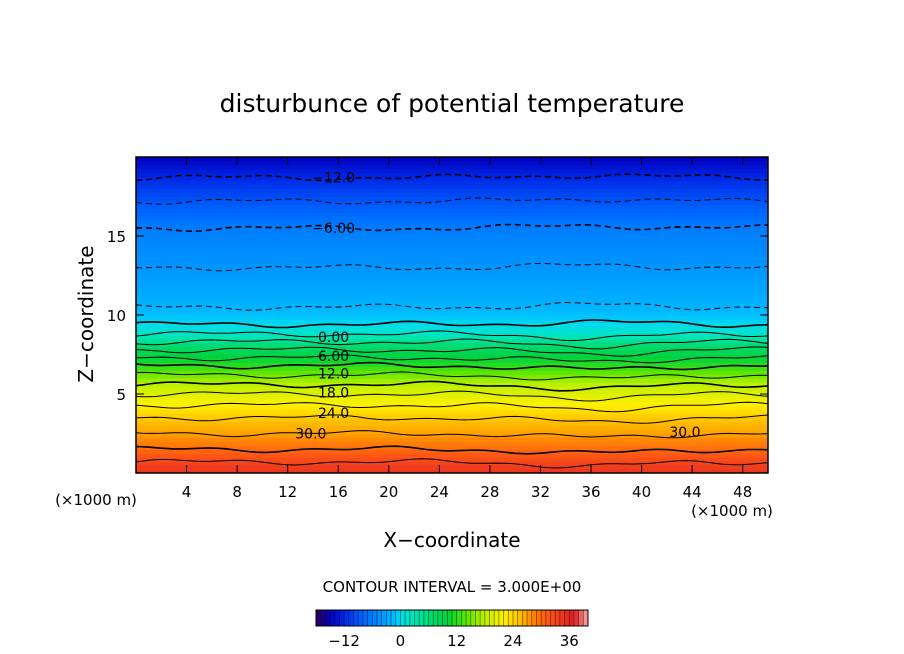 Image resolution: width=904 pixels, height=654 pixels. I want to click on colorbar-tick-label: −12, so click(344, 641).